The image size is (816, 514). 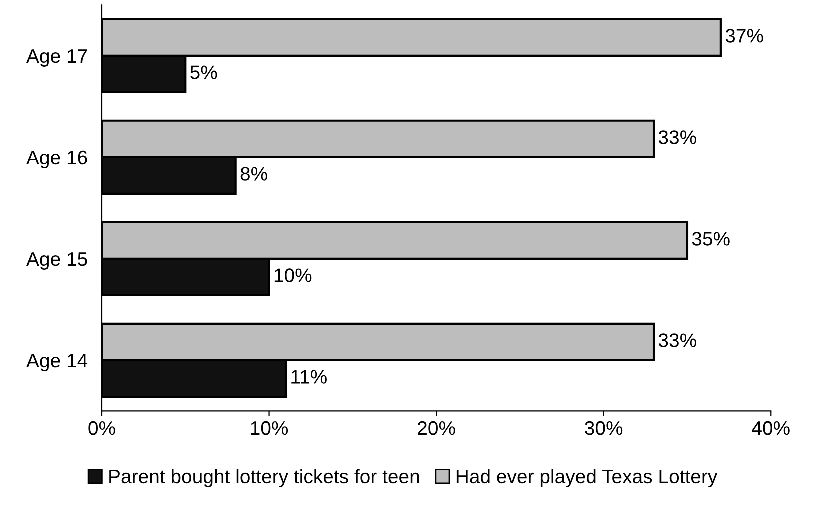 What do you see at coordinates (309, 377) in the screenshot?
I see `data-label: 11%` at bounding box center [309, 377].